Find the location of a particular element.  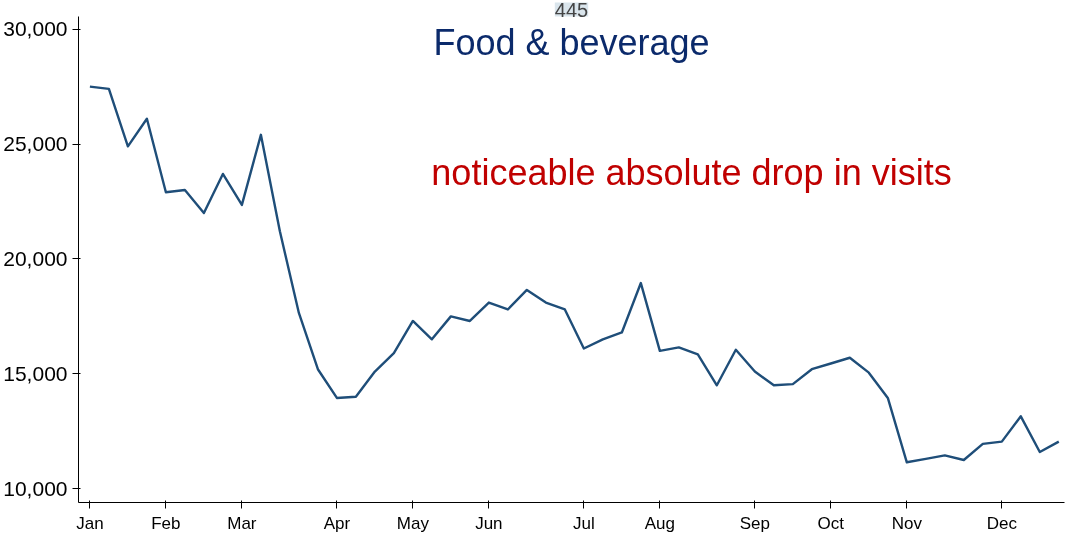

x-tick-label: Sep is located at coordinates (754, 523).